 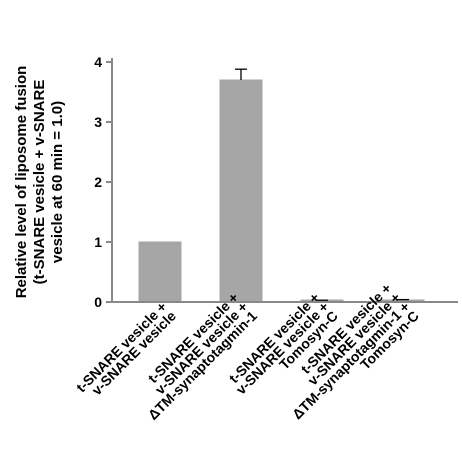 I want to click on y-axis-label-line: (t-SNARE vesicle + v-SNARE, so click(x=39, y=182).